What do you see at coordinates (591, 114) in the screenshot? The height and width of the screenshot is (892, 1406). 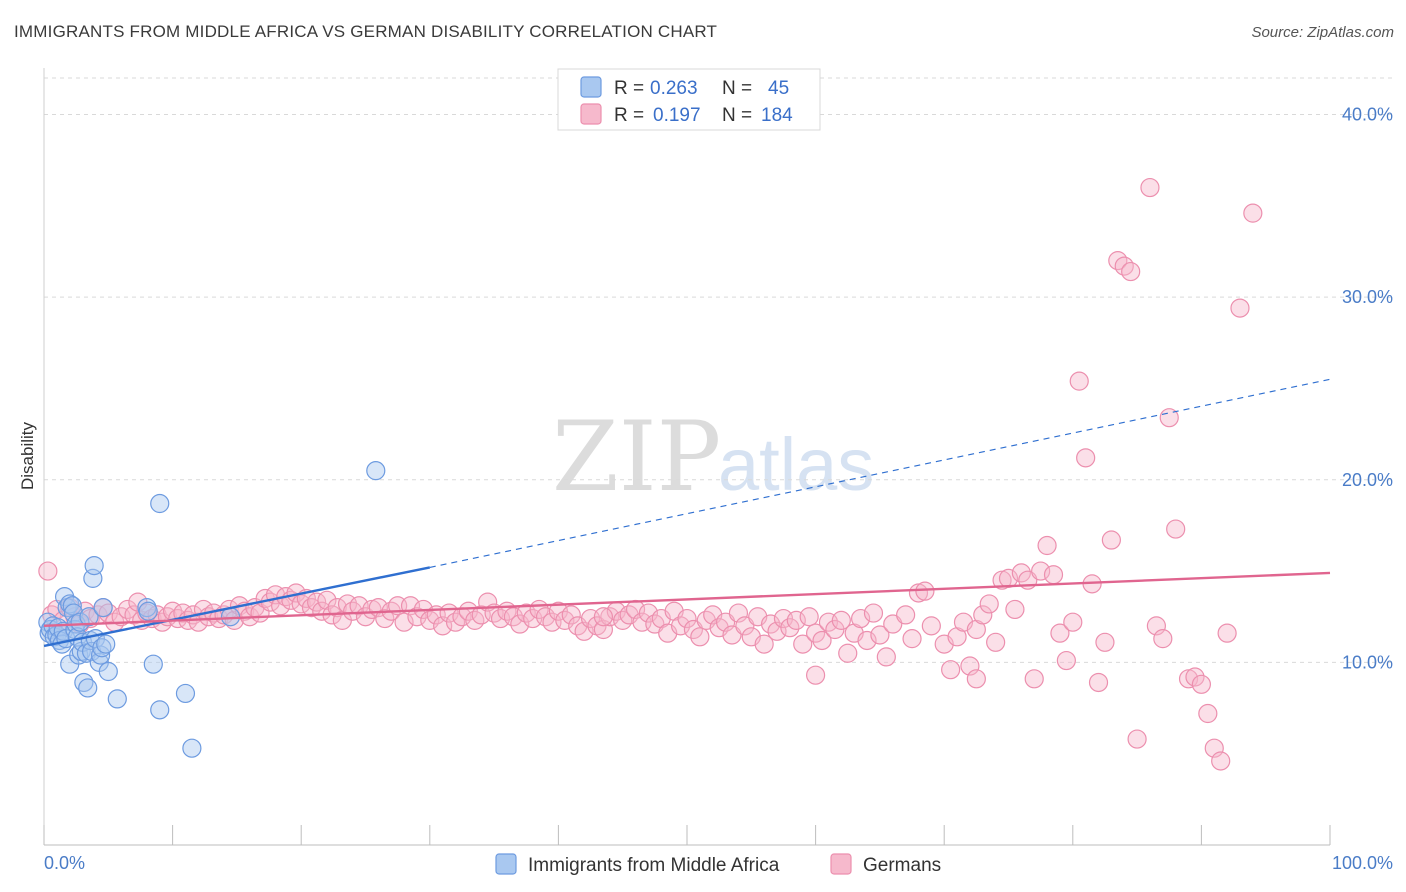 I see `legend-swatch-pink` at bounding box center [591, 114].